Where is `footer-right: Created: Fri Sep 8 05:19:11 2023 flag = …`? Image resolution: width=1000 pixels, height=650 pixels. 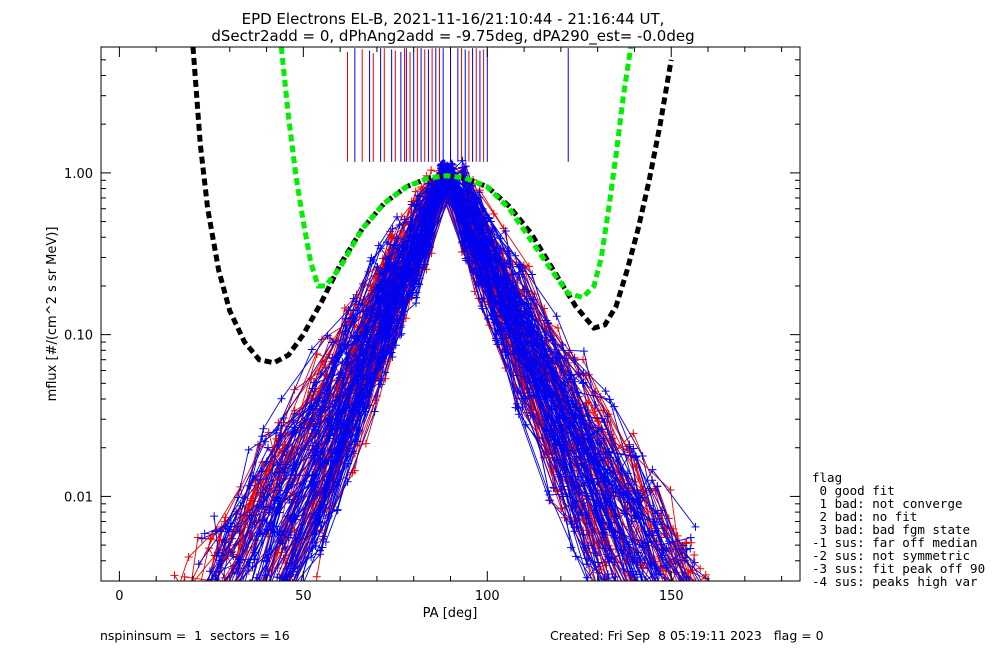
footer-right: Created: Fri Sep 8 05:19:11 2023 flag = … is located at coordinates (687, 635).